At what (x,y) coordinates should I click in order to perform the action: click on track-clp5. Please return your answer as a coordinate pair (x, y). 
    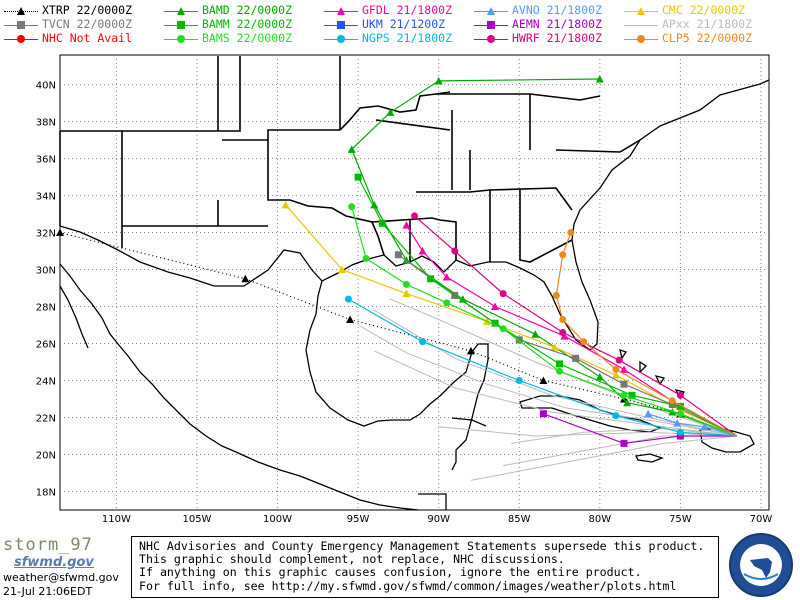
    Looking at the image, I should click on (645, 333).